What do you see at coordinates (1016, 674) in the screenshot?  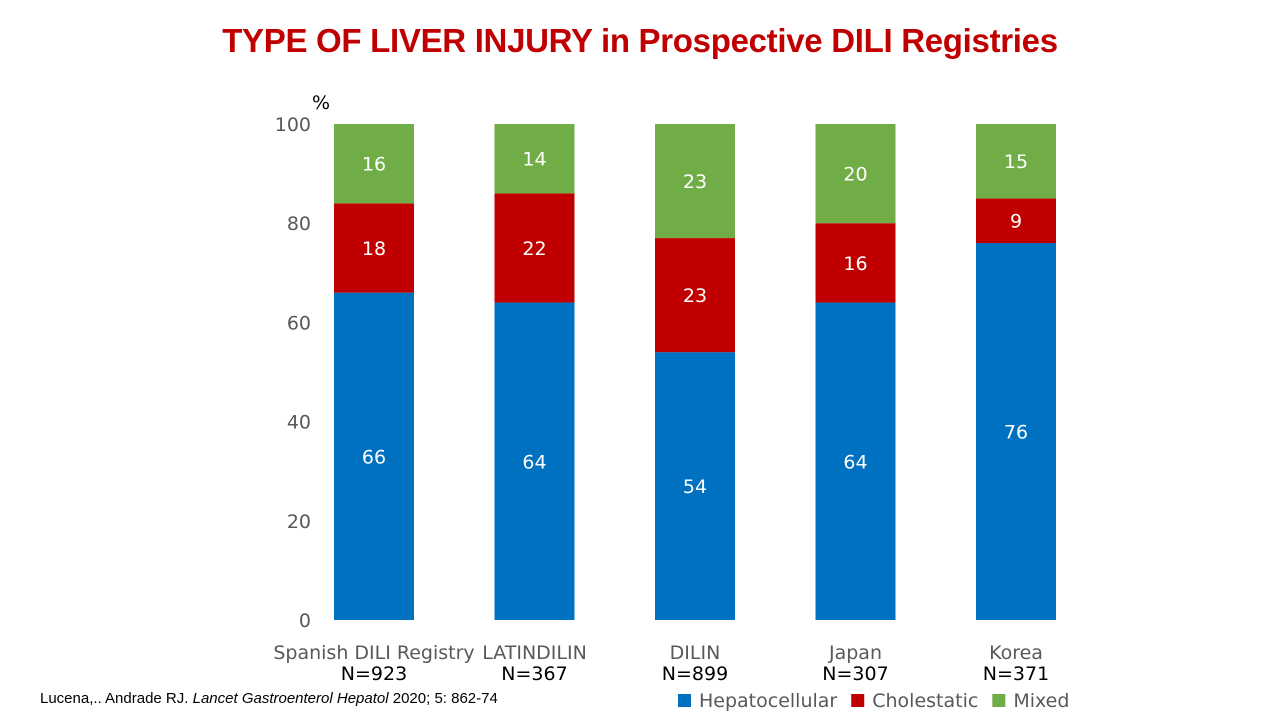 I see `sample-size-label: N=371` at bounding box center [1016, 674].